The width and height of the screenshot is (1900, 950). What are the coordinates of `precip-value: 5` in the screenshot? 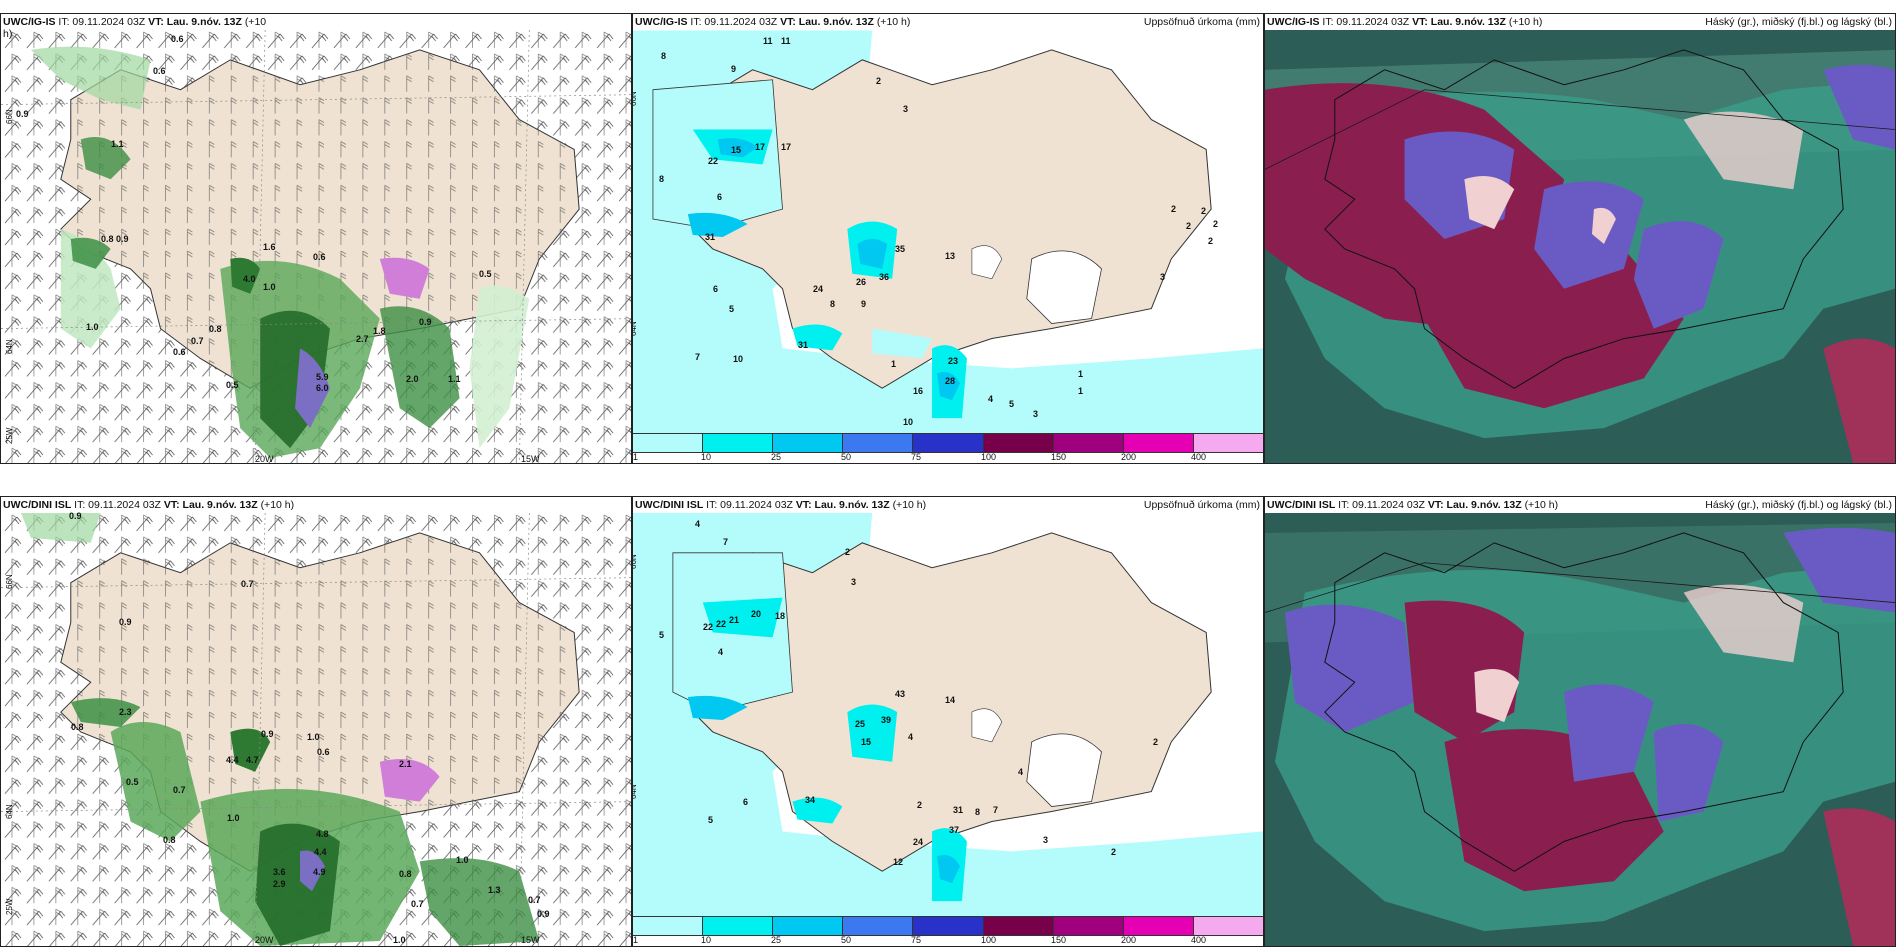 It's located at (662, 635).